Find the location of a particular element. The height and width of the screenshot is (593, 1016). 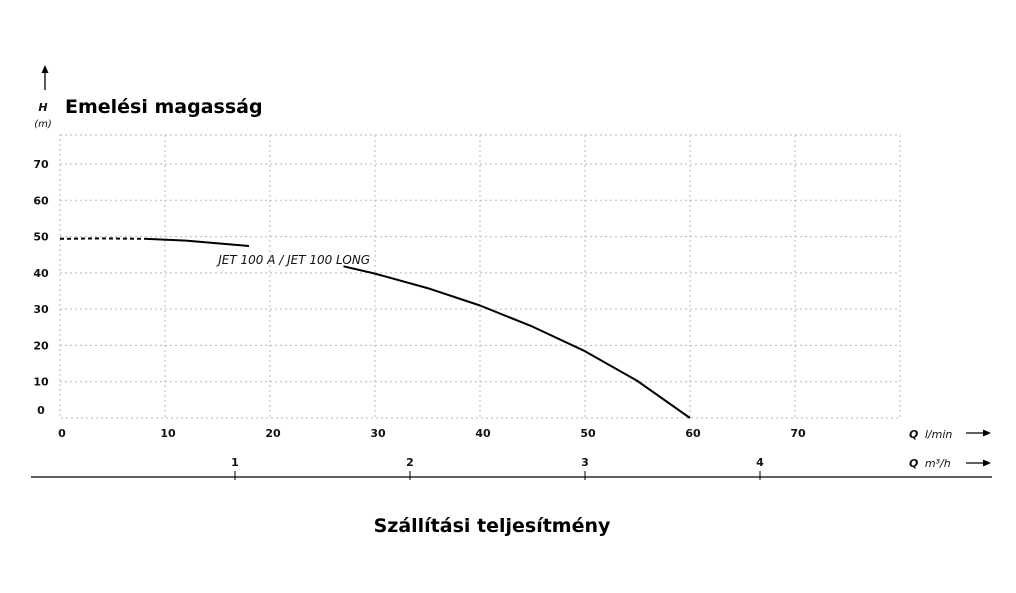

x-tick-label: 60 is located at coordinates (693, 433).